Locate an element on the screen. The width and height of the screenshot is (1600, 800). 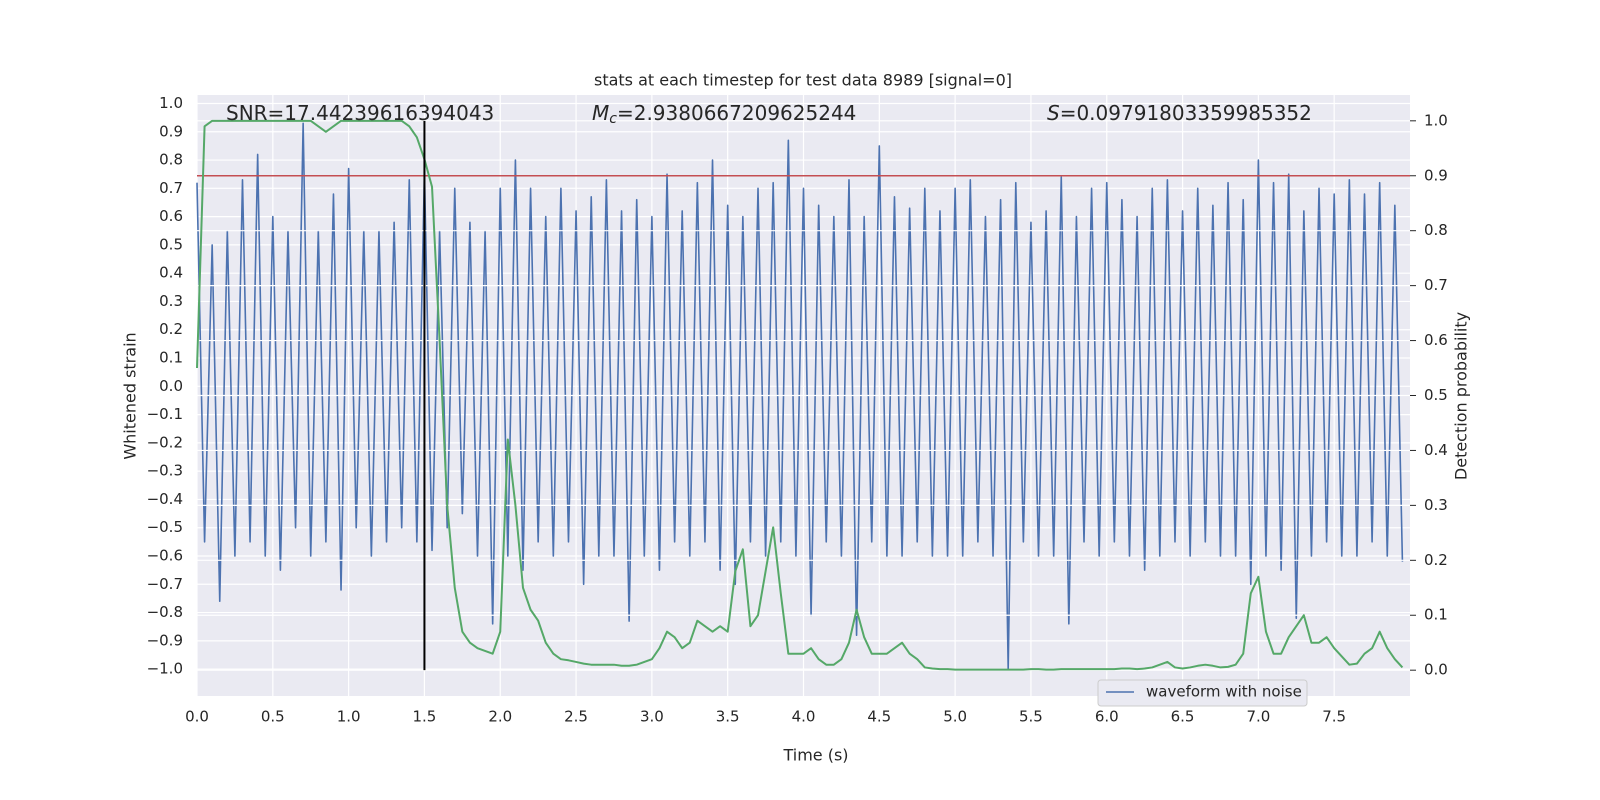
annotation: Mc=2.9380667209625244 is located at coordinates (724, 114).